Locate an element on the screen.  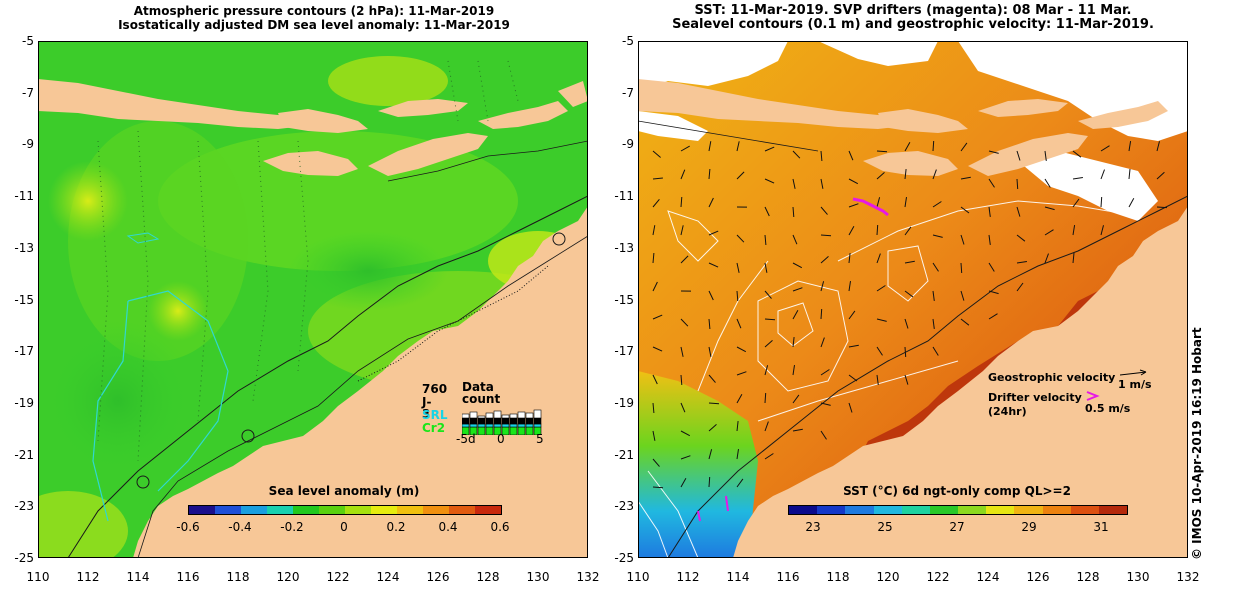
latitude-tick-label: -23 is located at coordinates (624, 506).